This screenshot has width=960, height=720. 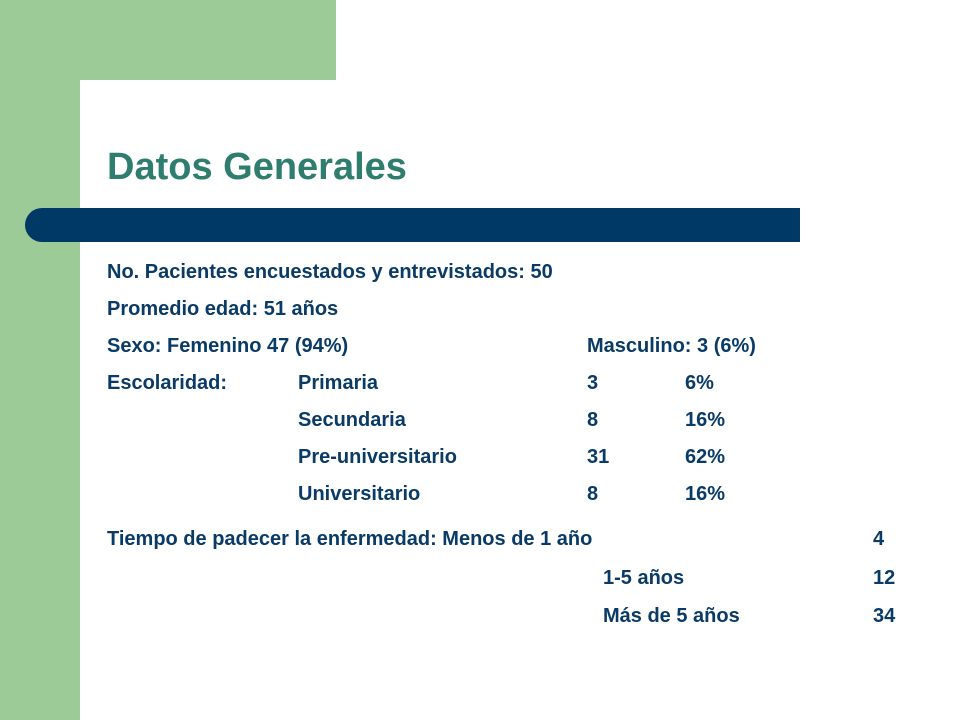 I want to click on tiempo-rango: 1-5 años, so click(x=644, y=578).